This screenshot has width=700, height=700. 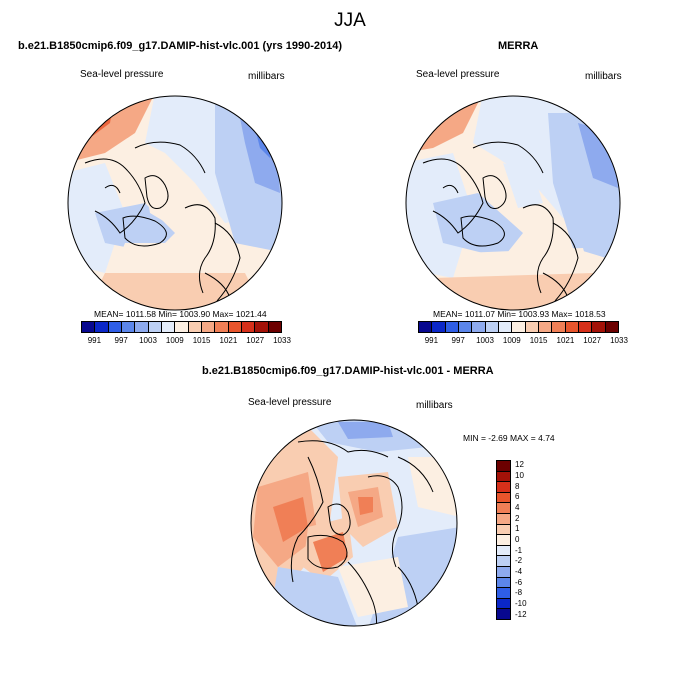 What do you see at coordinates (180, 314) in the screenshot?
I see `model-stats: MEAN= 1011.58 Min= 1003.90 Max= 1021.44` at bounding box center [180, 314].